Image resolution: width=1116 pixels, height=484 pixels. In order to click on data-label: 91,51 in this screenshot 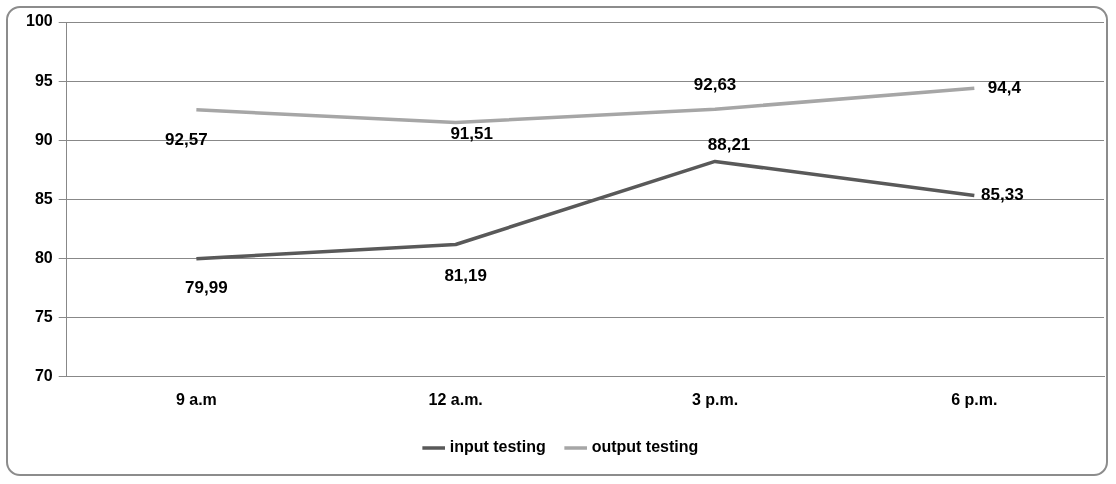, I will do `click(471, 134)`.